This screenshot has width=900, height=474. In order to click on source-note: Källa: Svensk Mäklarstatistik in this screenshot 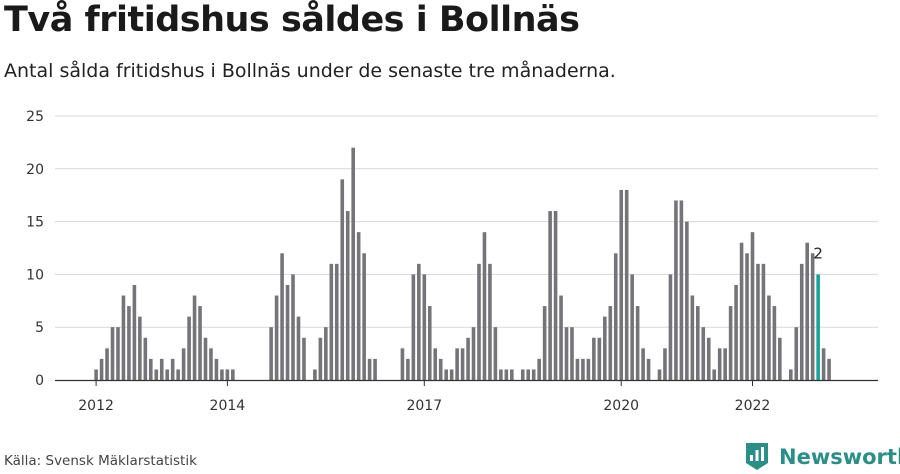, I will do `click(100, 461)`.